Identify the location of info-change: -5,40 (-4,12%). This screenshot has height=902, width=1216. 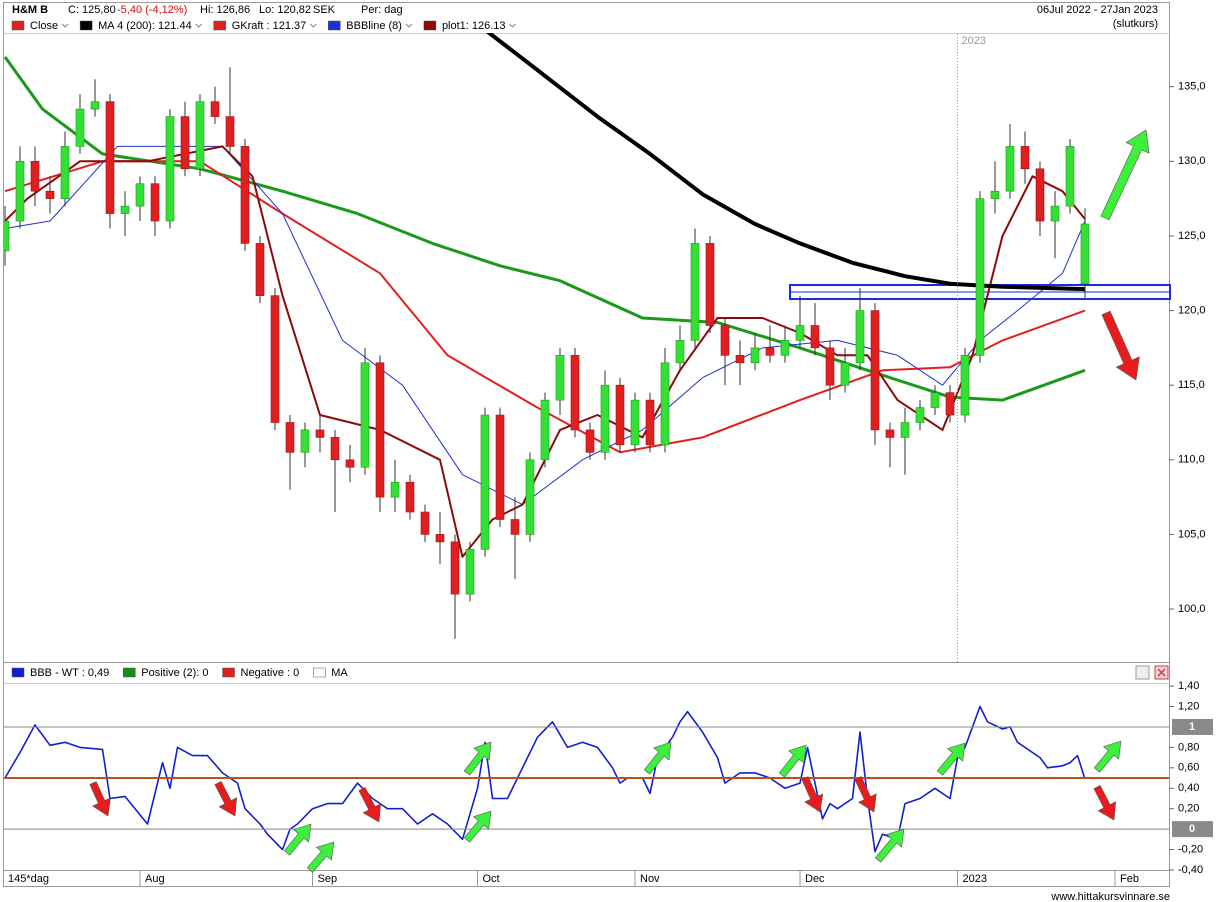
(152, 10).